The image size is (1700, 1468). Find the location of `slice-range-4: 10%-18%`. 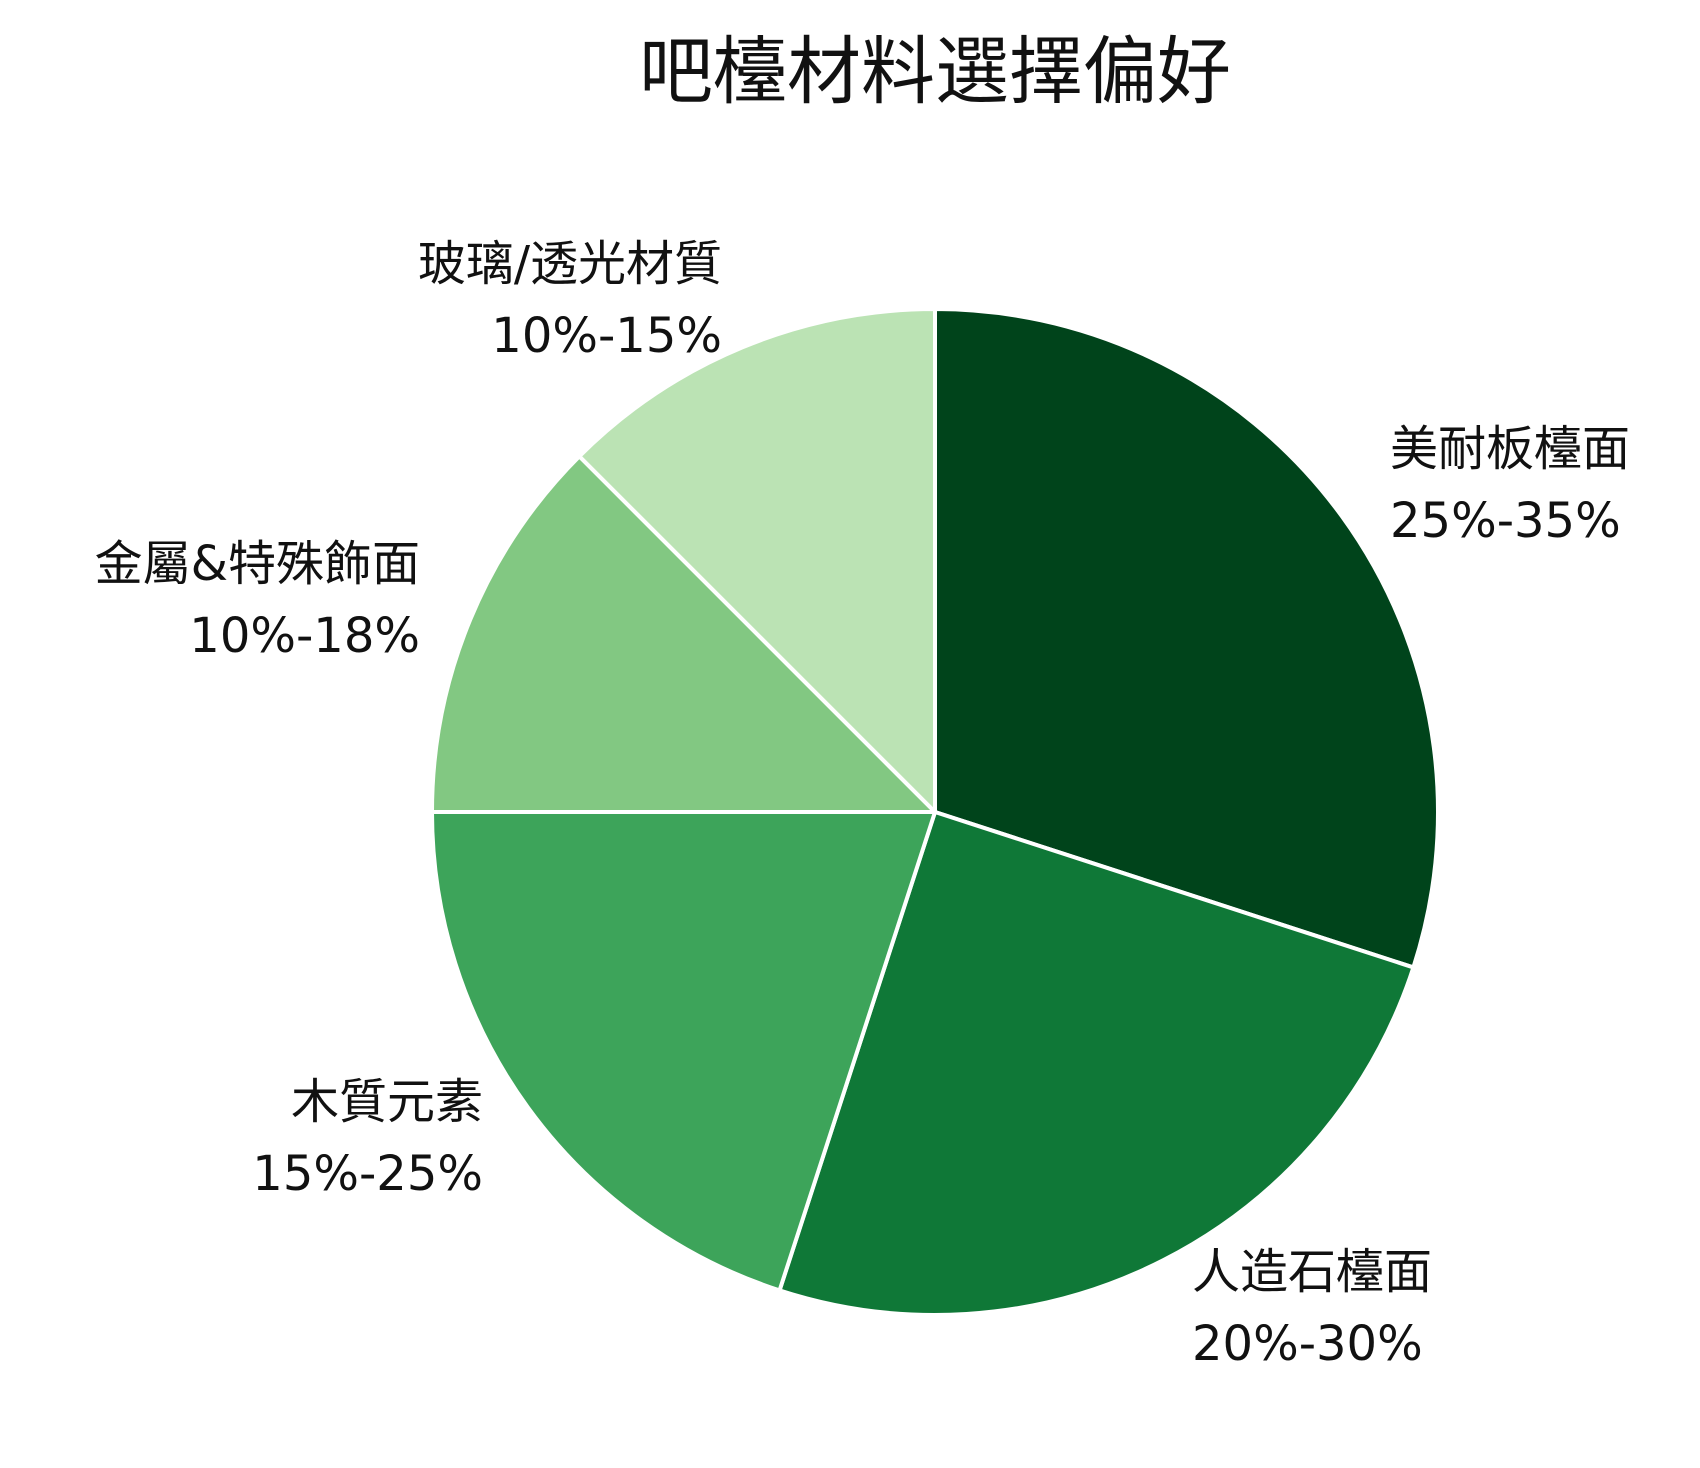

slice-range-4: 10%-18% is located at coordinates (304, 636).